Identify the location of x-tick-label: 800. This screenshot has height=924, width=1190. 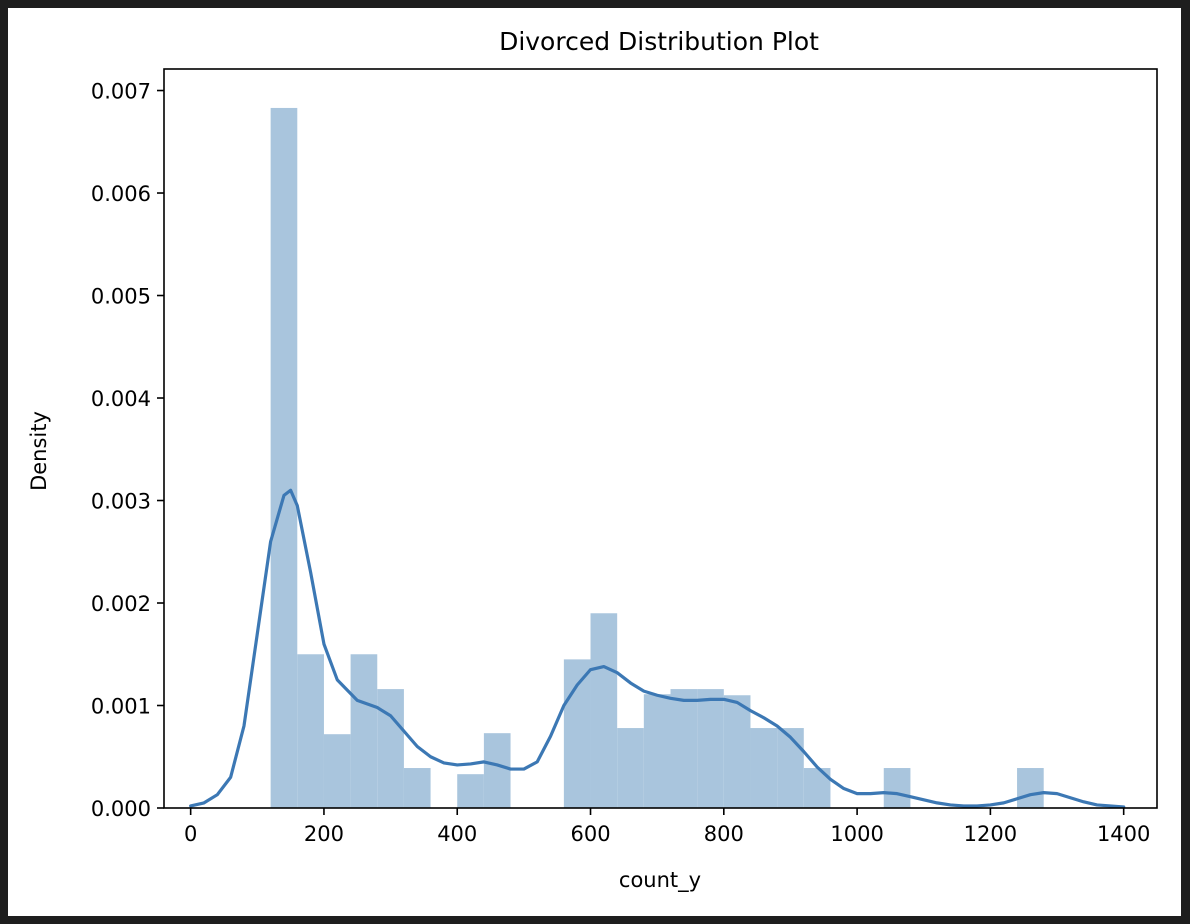
(724, 834).